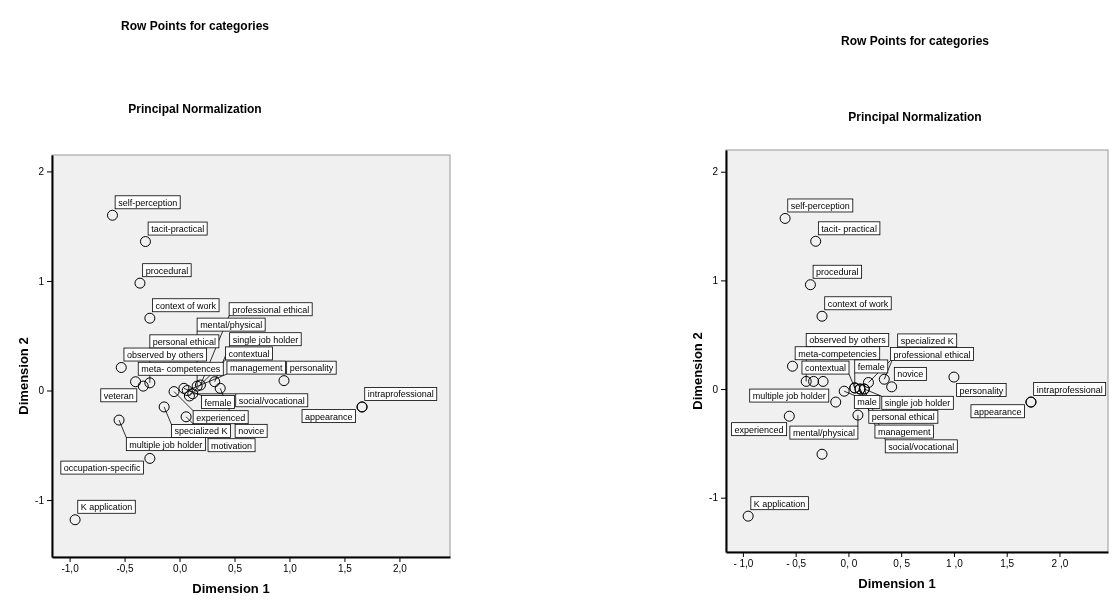 The height and width of the screenshot is (603, 1113). I want to click on data-label: male, so click(867, 402).